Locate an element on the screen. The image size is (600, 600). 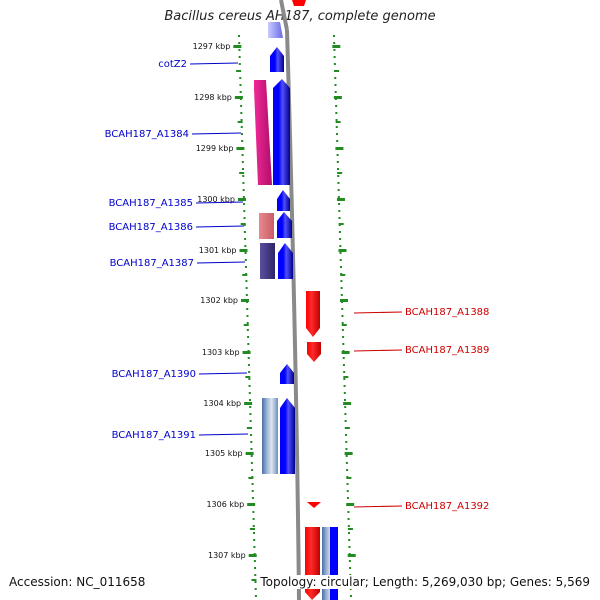
gene-label: BCAH187_A1384 is located at coordinates (147, 134).